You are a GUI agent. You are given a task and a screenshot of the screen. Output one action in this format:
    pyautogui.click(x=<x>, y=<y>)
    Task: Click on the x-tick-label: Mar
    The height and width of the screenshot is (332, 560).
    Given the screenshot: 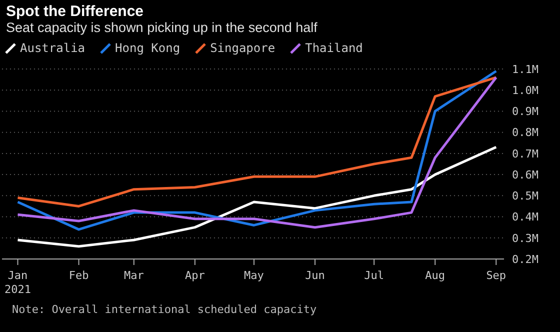 What is the action you would take?
    pyautogui.click(x=134, y=275)
    